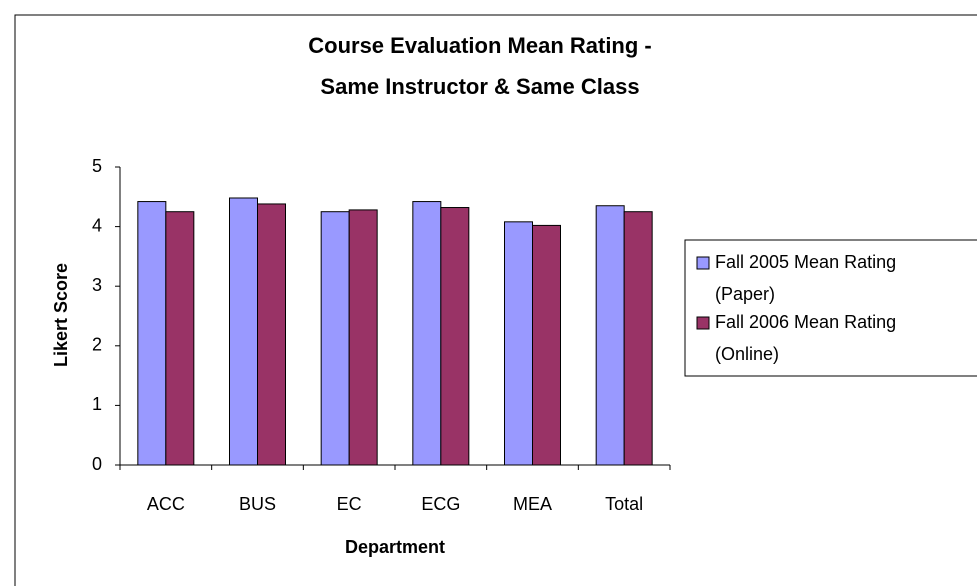 Image resolution: width=977 pixels, height=586 pixels. What do you see at coordinates (97, 464) in the screenshot?
I see `y-tick-label: 0` at bounding box center [97, 464].